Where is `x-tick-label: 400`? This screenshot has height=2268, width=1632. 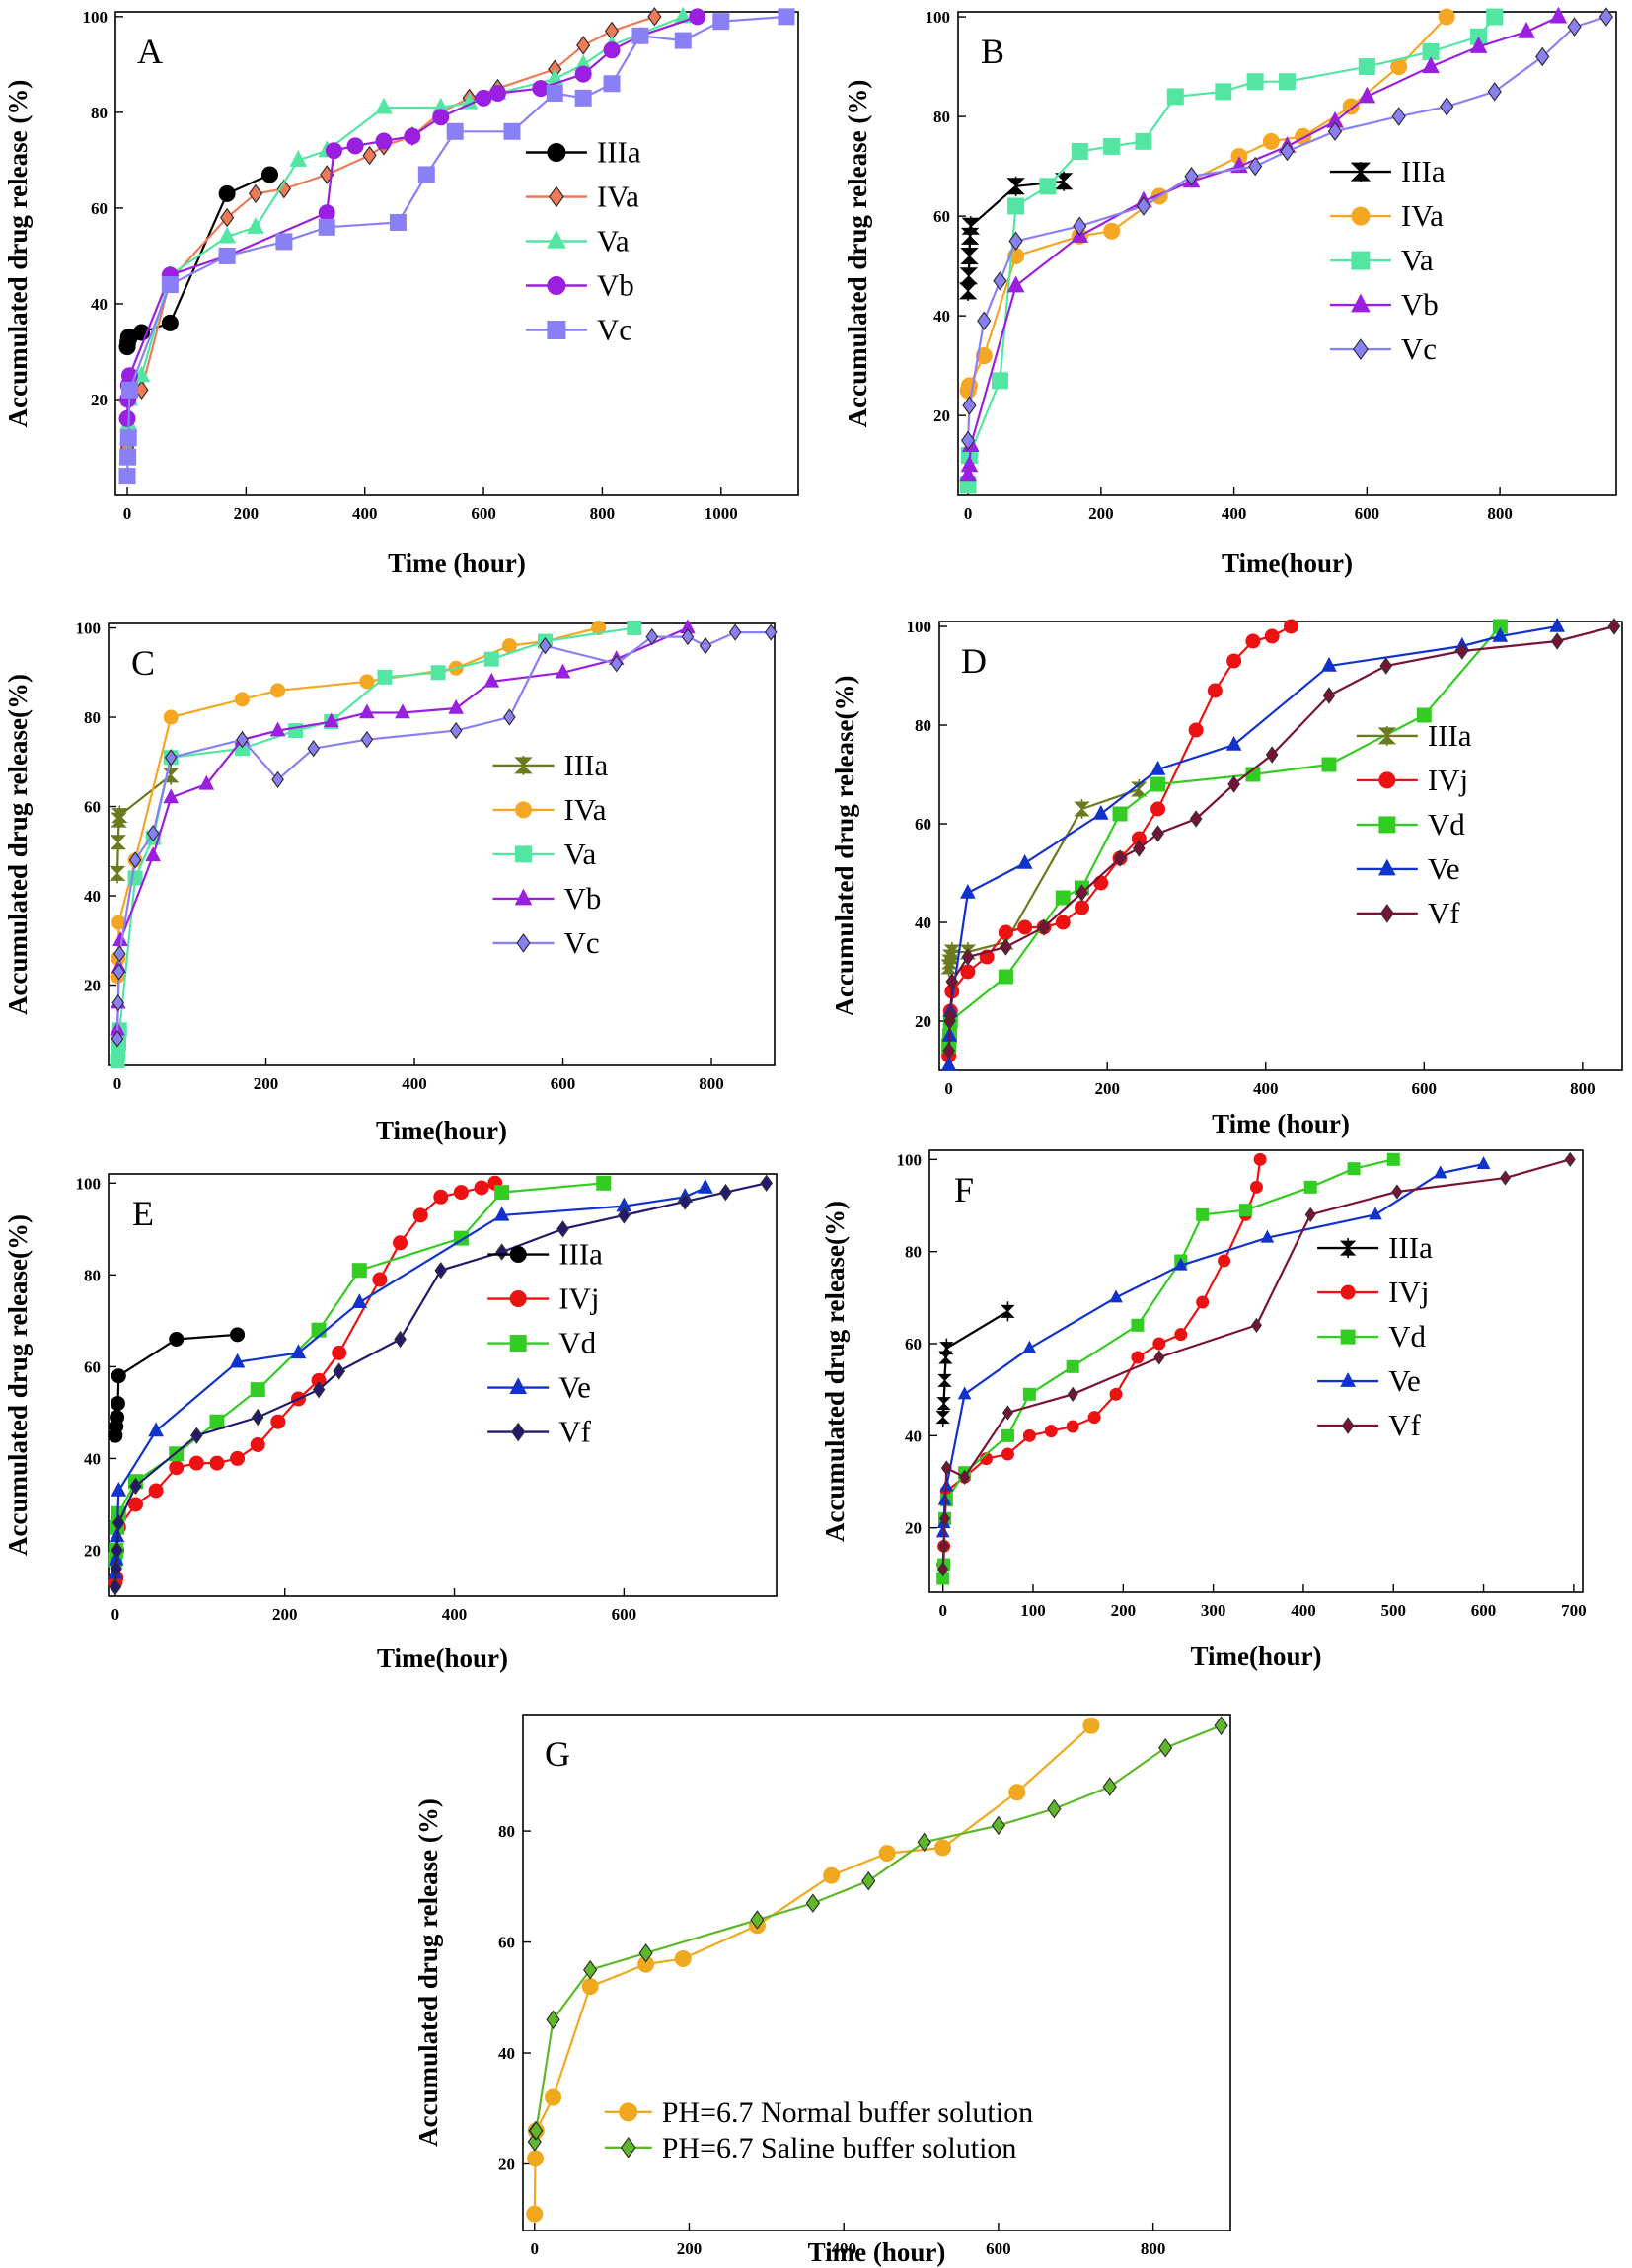
x-tick-label: 400 is located at coordinates (843, 2248).